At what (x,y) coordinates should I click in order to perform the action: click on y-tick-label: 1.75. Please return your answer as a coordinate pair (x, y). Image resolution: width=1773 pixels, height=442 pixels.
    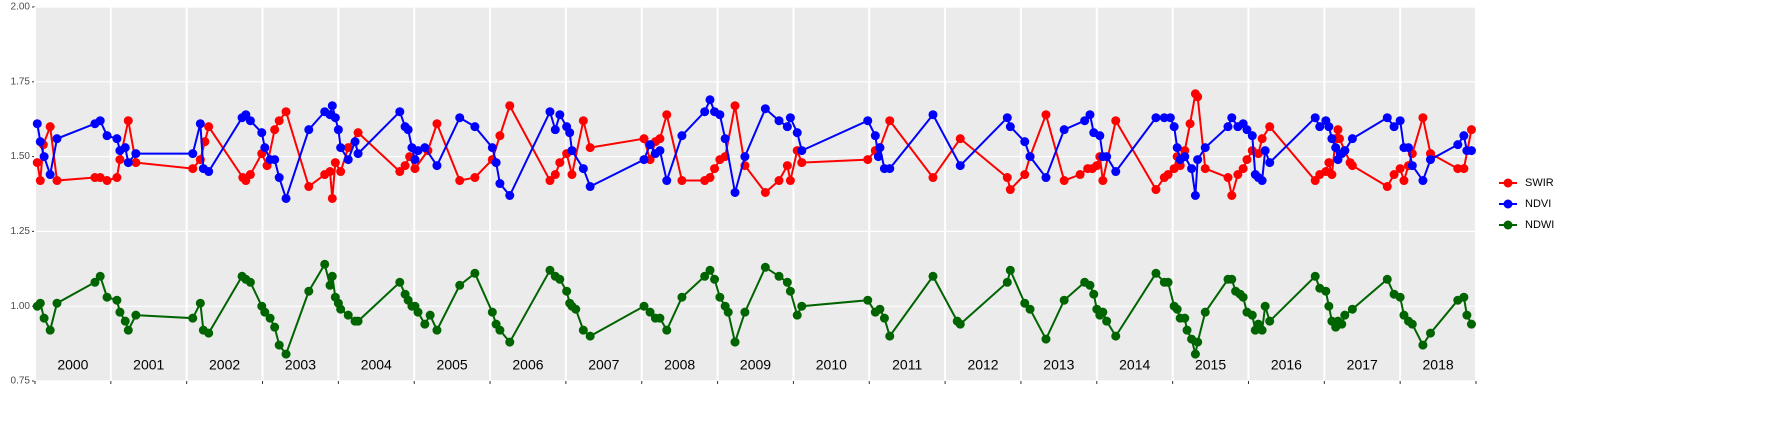
    Looking at the image, I should click on (21, 81).